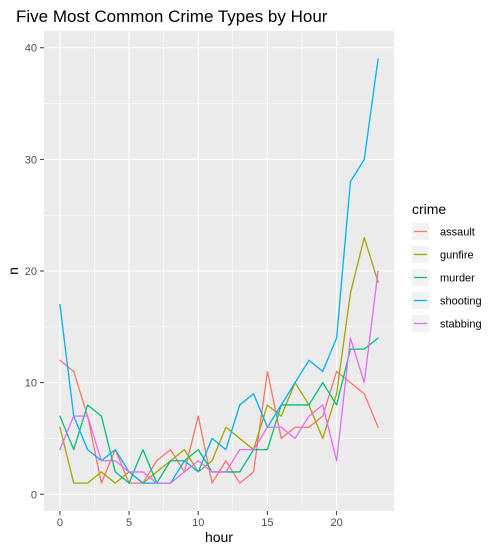 The width and height of the screenshot is (500, 550). I want to click on x-tick-label: 0, so click(60, 523).